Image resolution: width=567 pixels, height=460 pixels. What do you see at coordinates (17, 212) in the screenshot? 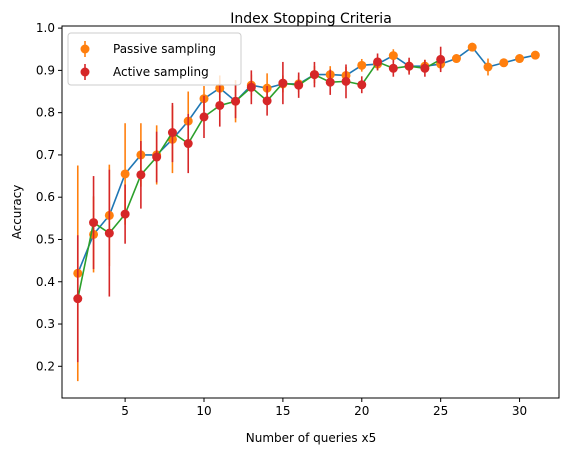
I see `y-axis-label: Accuracy` at bounding box center [17, 212].